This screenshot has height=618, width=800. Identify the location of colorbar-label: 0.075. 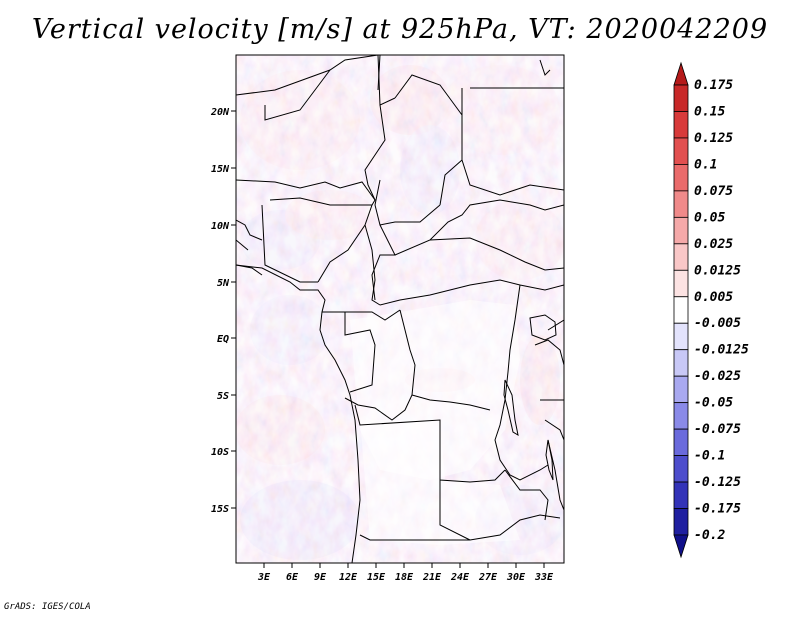
(713, 191).